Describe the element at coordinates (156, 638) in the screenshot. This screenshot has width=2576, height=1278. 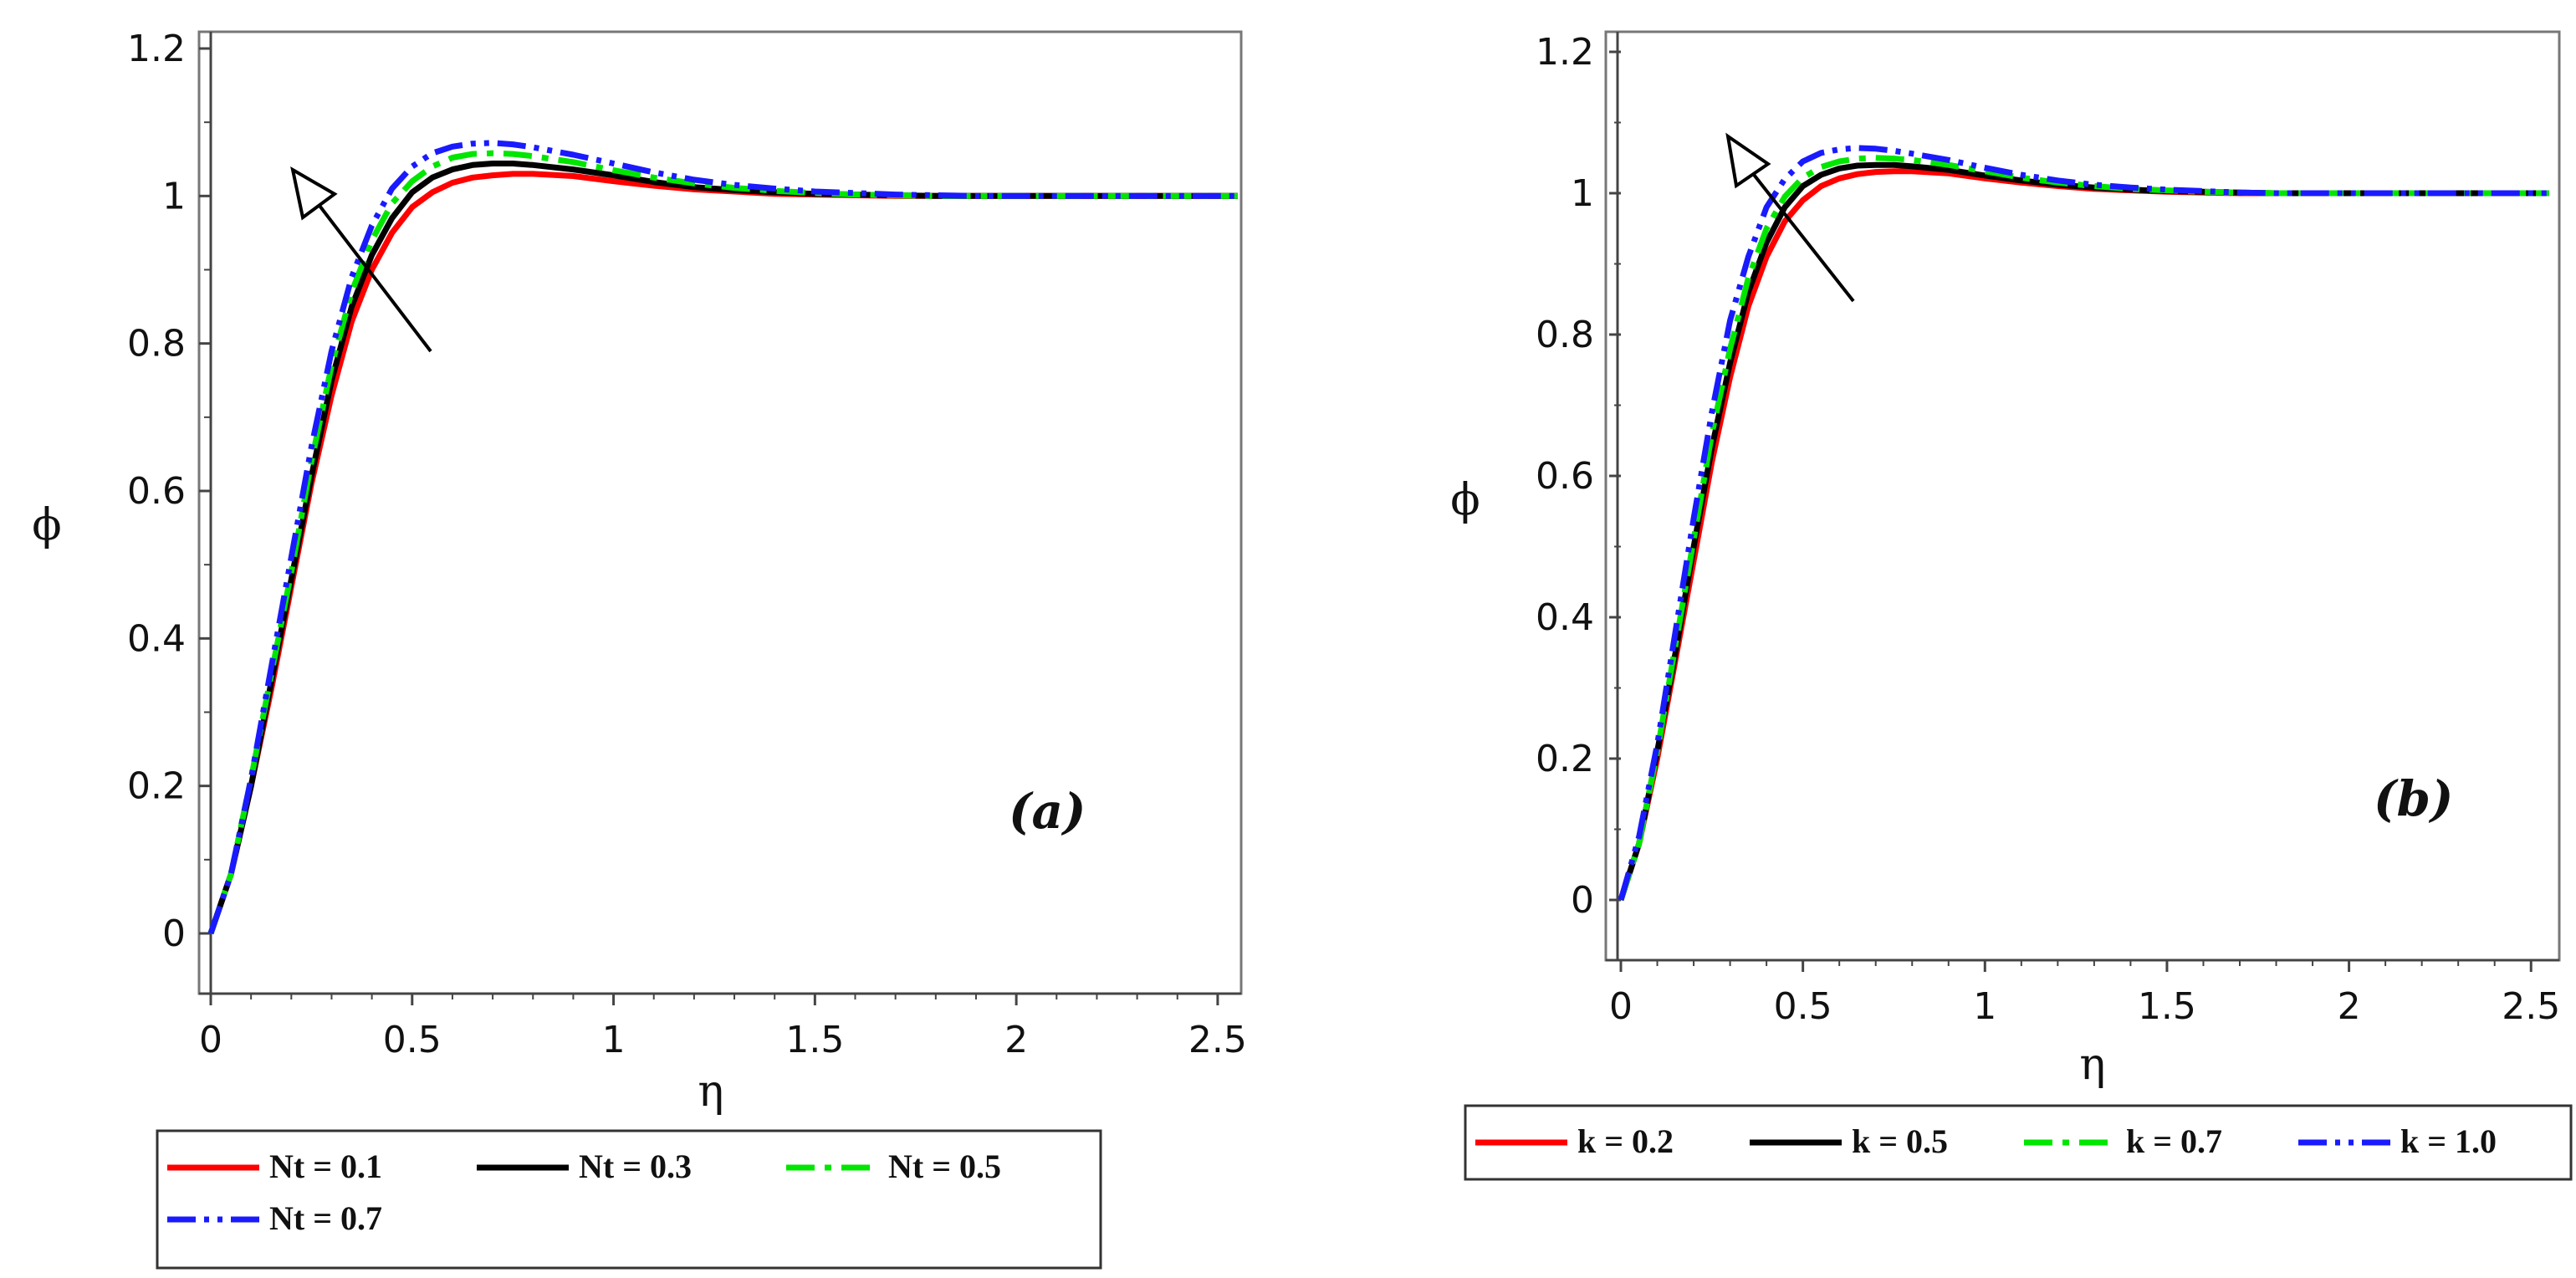
I see `y-tick-label-a-2: 0.4` at that location.